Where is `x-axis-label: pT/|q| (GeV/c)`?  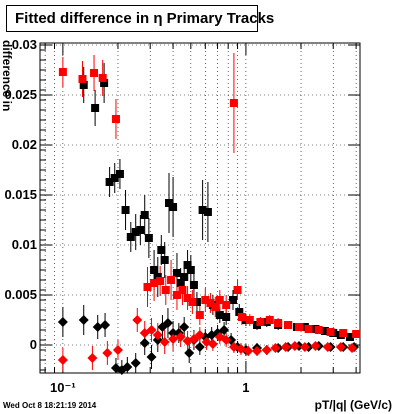 x-axis-label: pT/|q| (GeV/c) is located at coordinates (353, 405).